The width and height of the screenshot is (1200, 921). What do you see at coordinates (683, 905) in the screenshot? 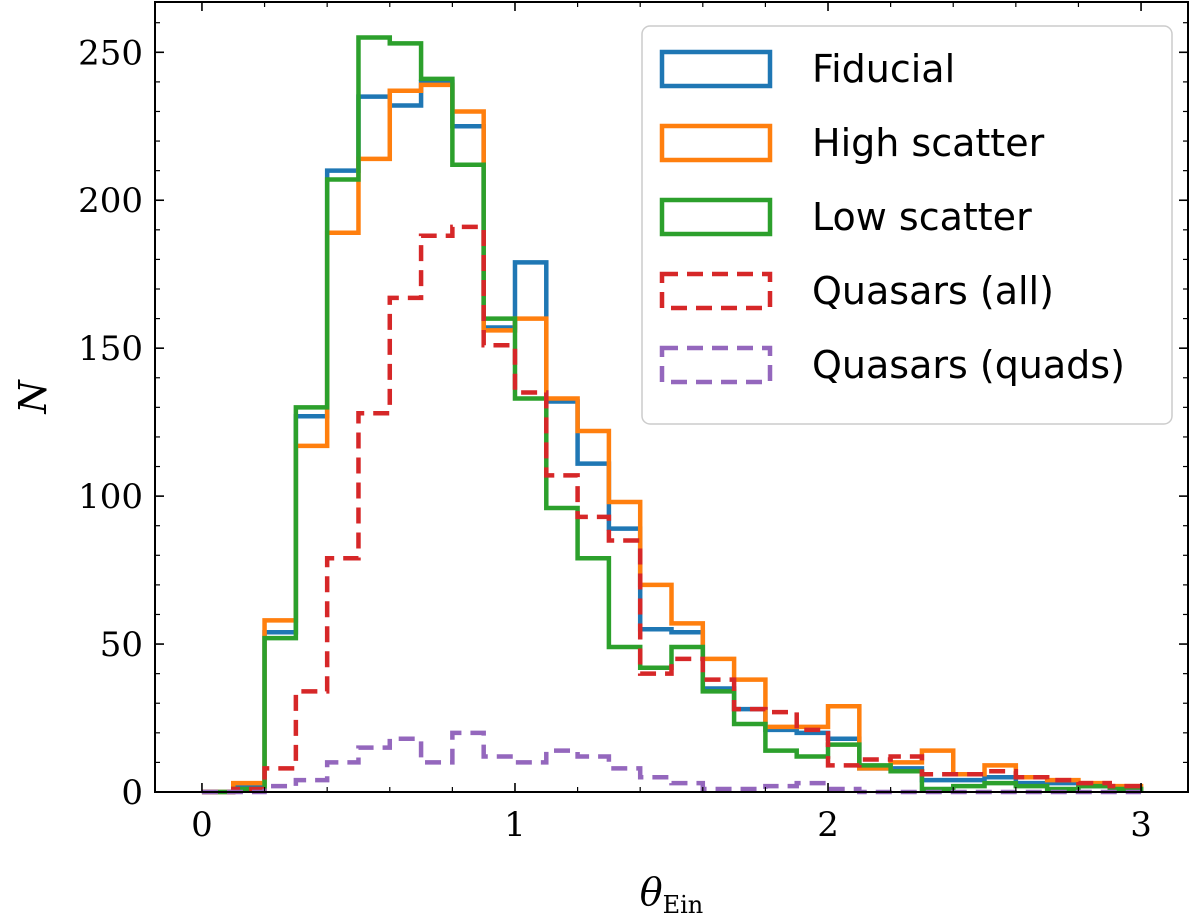
I see `x-axis-label-subscript: Ein` at bounding box center [683, 905].